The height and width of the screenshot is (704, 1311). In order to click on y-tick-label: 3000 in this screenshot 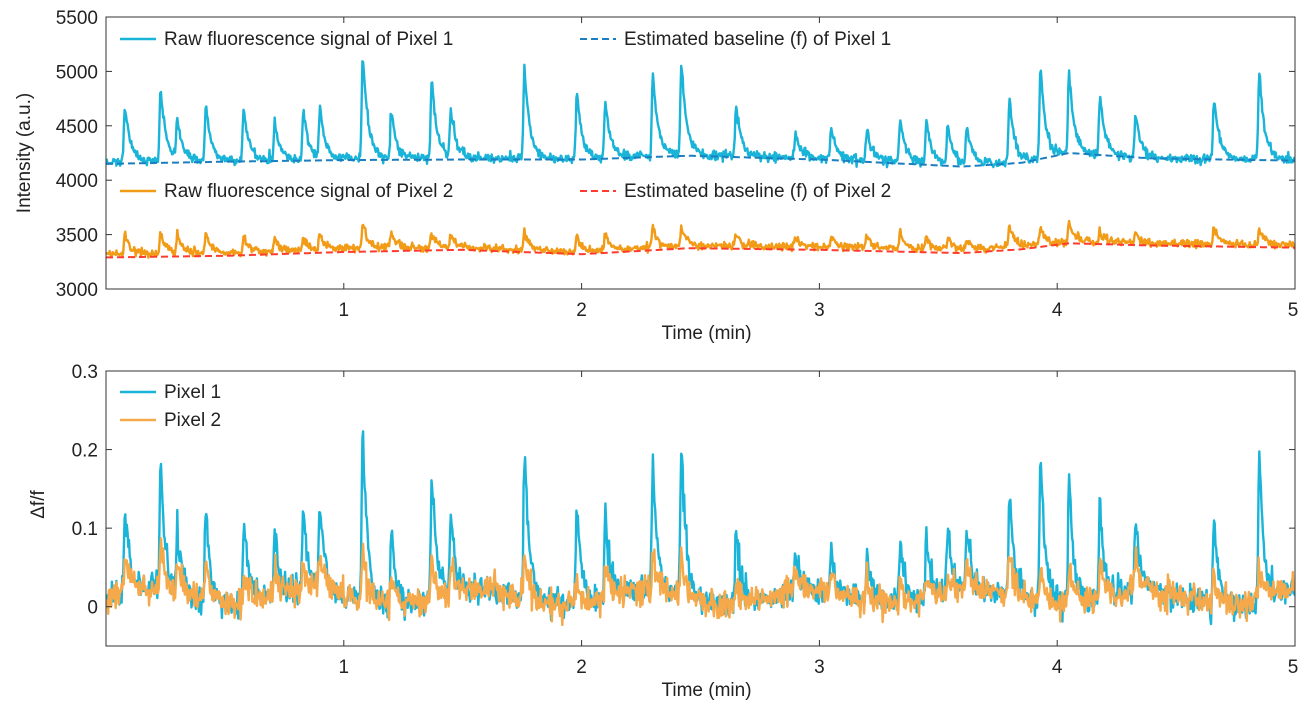, I will do `click(77, 290)`.